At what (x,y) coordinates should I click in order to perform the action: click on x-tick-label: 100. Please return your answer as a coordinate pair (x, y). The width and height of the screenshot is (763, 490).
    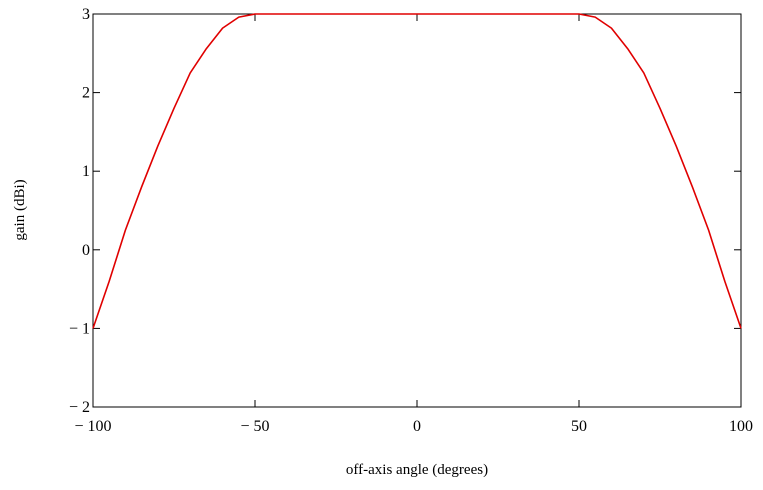
    Looking at the image, I should click on (741, 426).